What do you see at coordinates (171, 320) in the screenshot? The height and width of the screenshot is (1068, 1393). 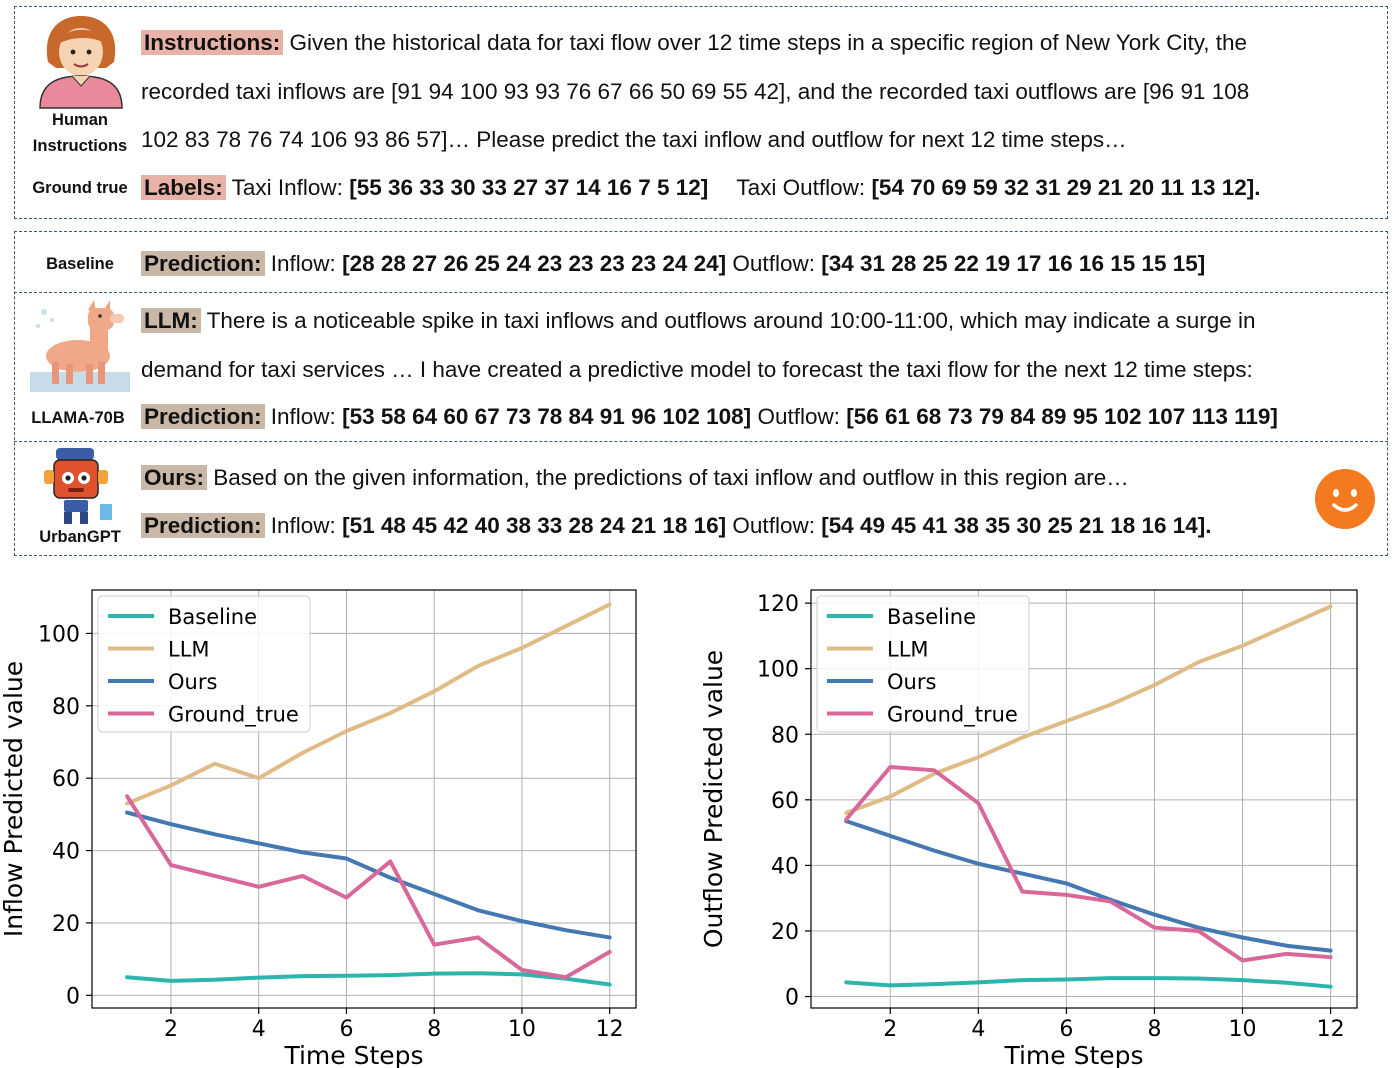 I see `llm-tag: LLM:` at bounding box center [171, 320].